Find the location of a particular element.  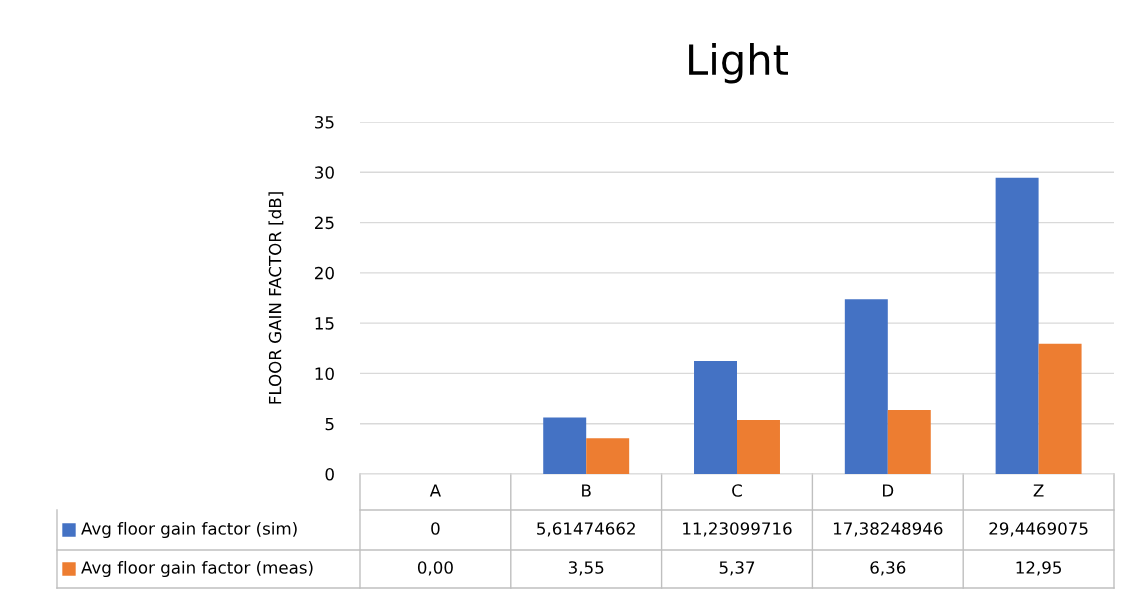

x-tick-label: C is located at coordinates (737, 490).